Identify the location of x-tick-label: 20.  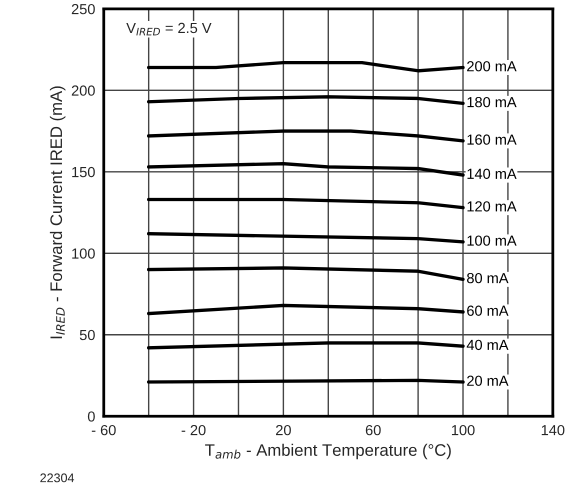
(283, 430).